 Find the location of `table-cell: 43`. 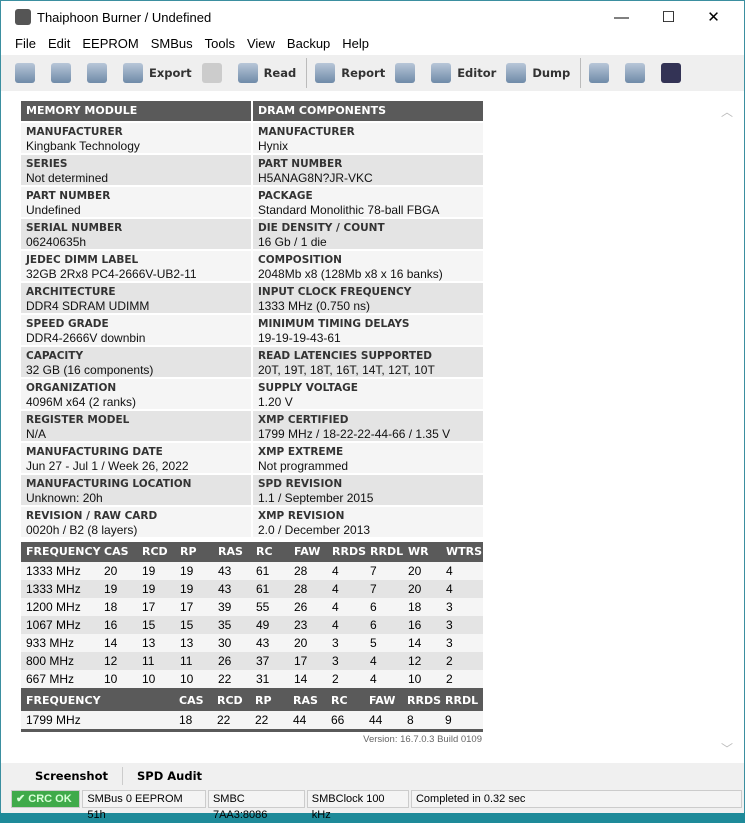

table-cell: 43 is located at coordinates (225, 589).